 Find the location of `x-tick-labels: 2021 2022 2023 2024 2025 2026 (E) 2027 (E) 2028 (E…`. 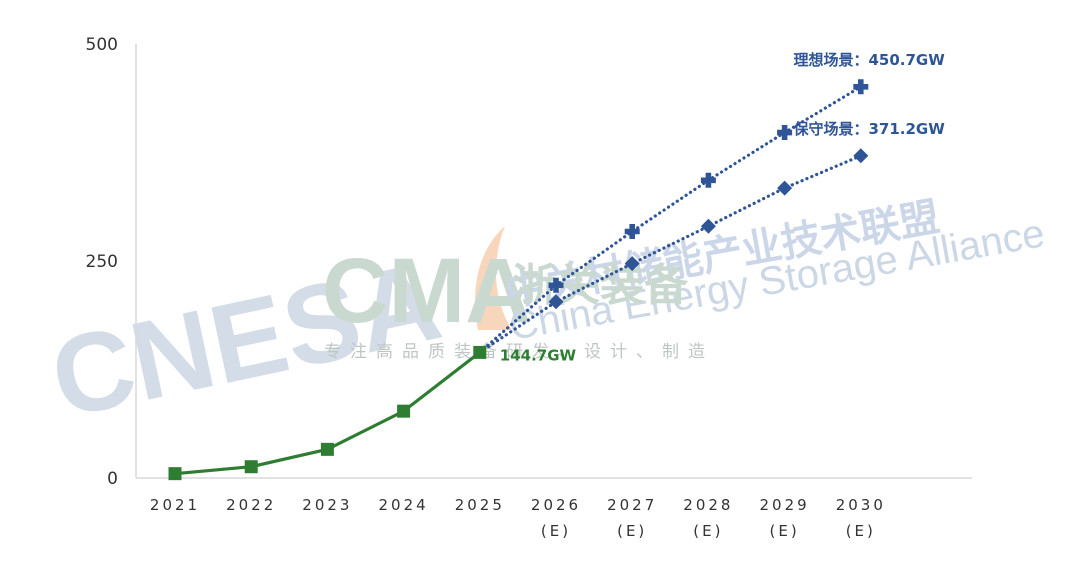

x-tick-labels: 2021 2022 2023 2024 2025 2026 (E) 2027 (E) 2028 (E… is located at coordinates (518, 518).